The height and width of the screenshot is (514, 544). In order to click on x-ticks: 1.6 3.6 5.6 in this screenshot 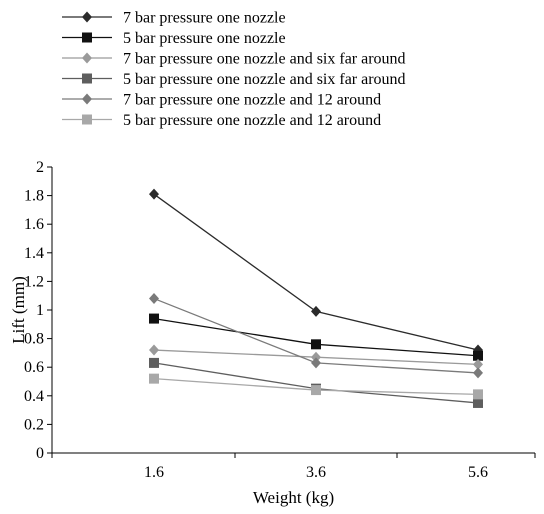, I will do `click(293, 467)`.